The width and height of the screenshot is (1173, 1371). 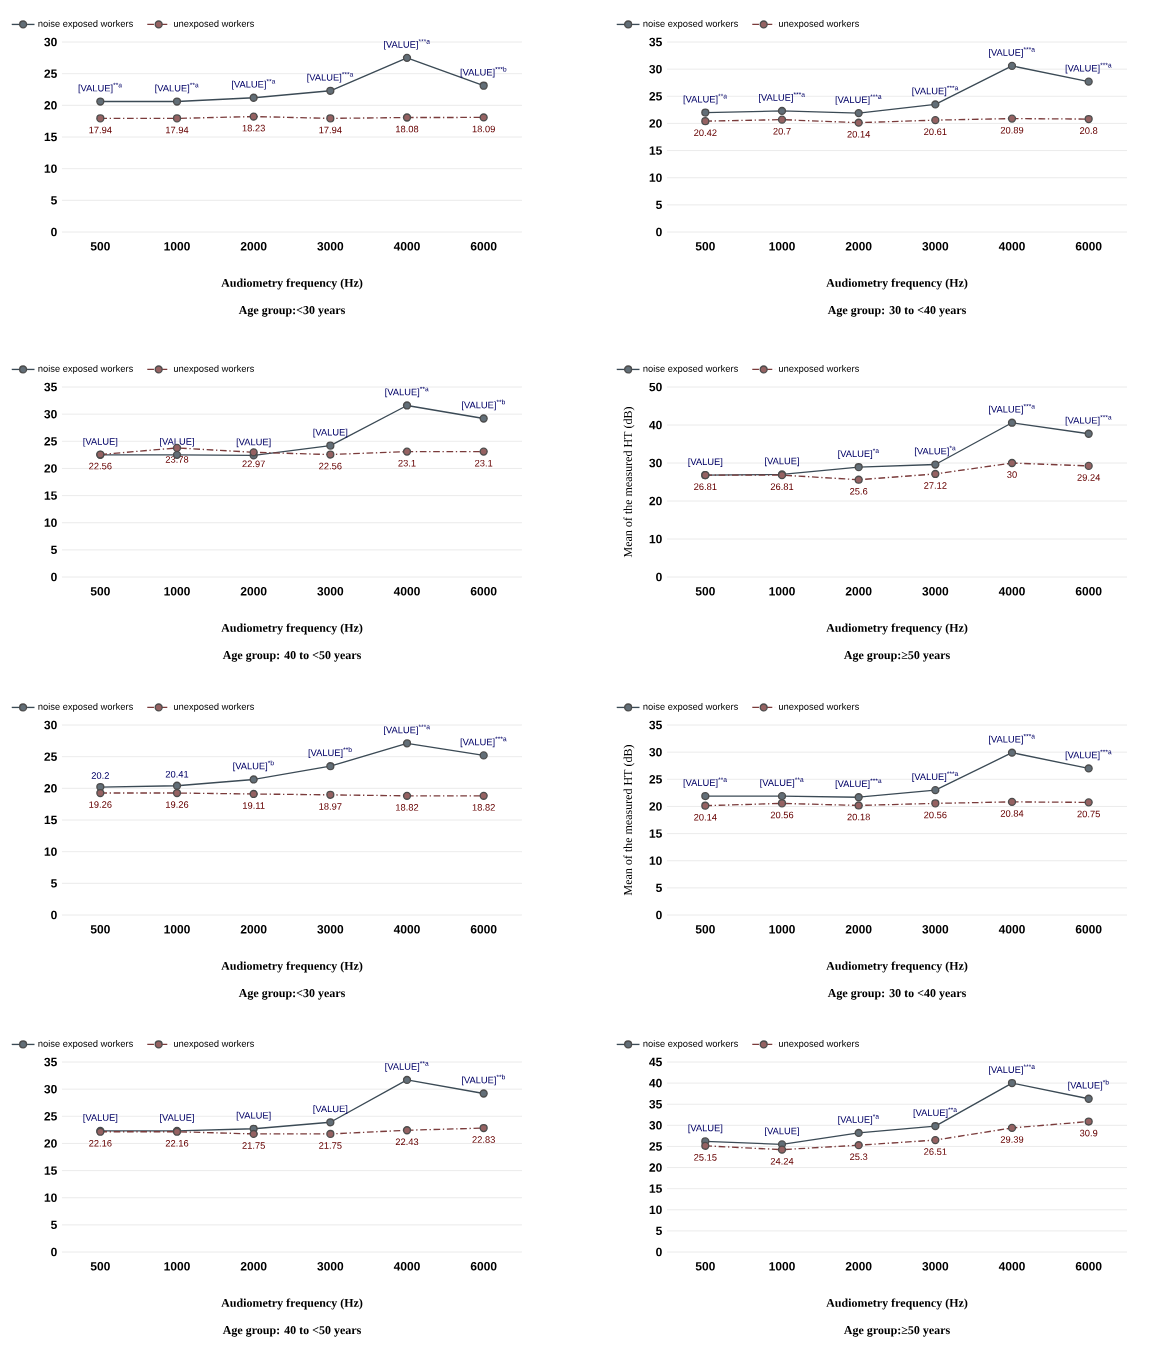 I want to click on x-axis-title: Audiometry frequency (Hz), so click(x=292, y=1304).